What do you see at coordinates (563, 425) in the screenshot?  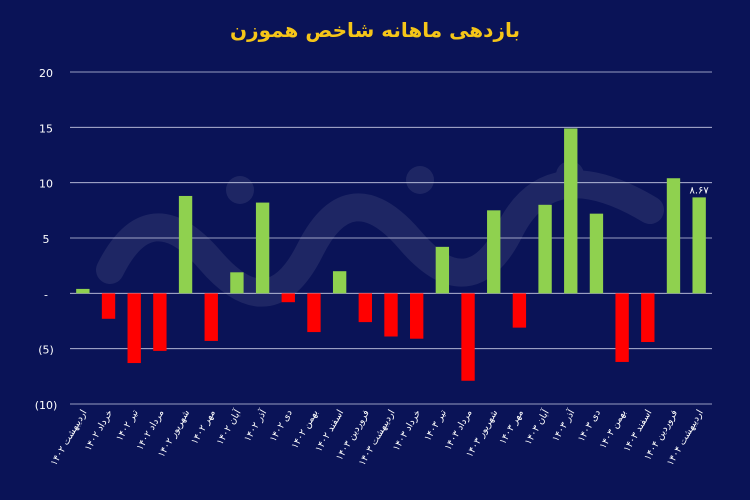 I see `x-tick-label: آذر ۱۴۰۳` at bounding box center [563, 425].